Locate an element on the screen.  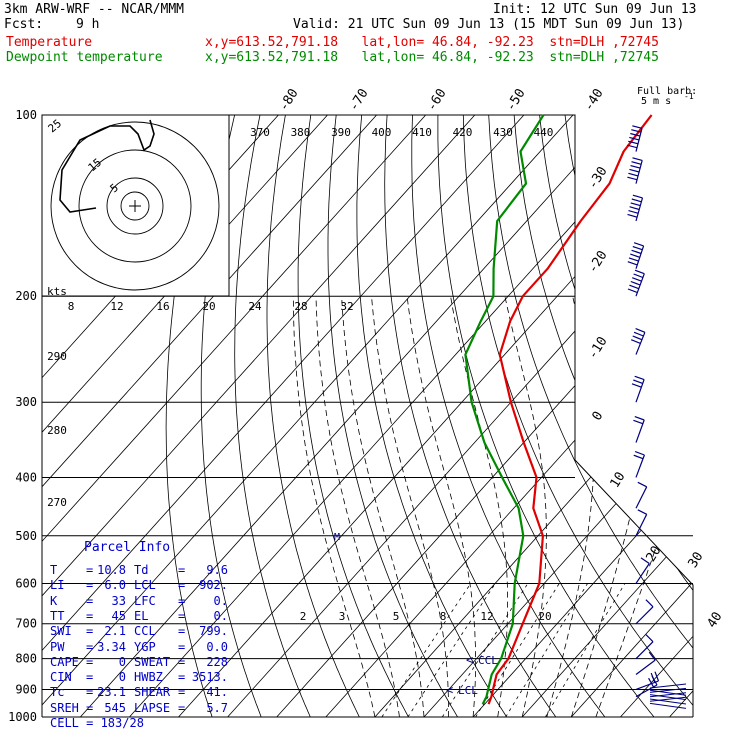
isotherm-label: -40 is located at coordinates (593, 100).